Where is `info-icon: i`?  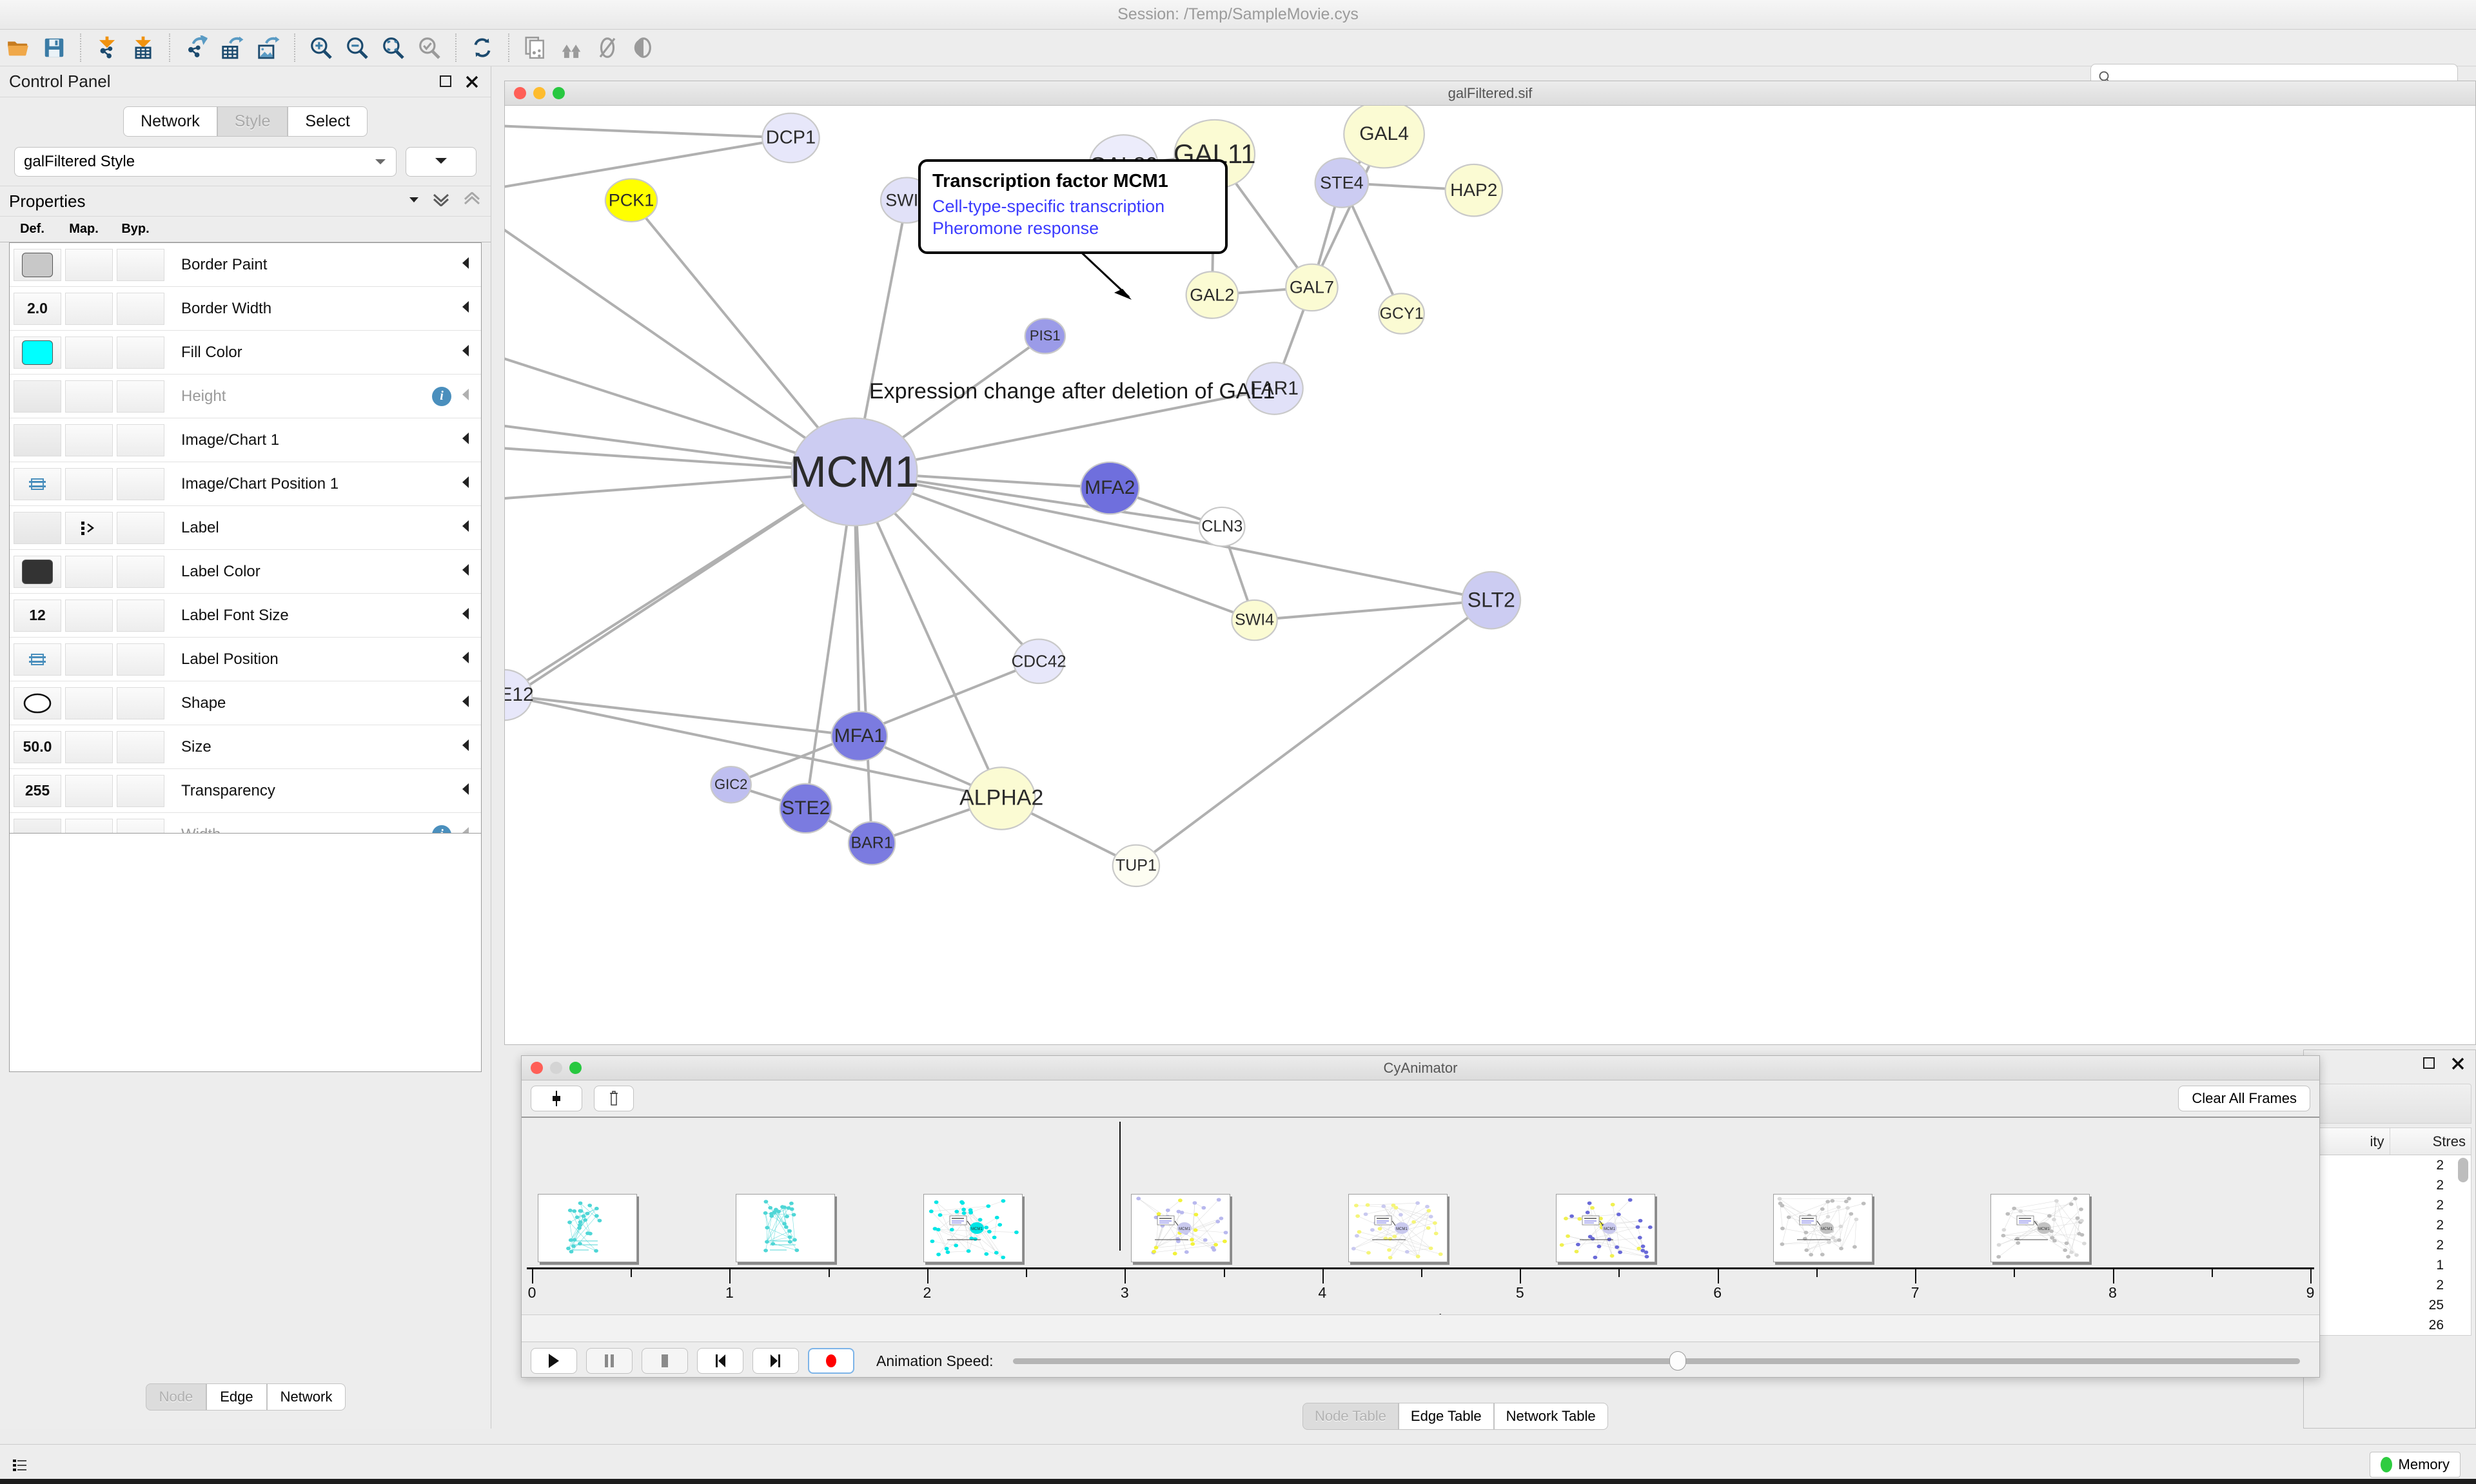
info-icon: i is located at coordinates (441, 396).